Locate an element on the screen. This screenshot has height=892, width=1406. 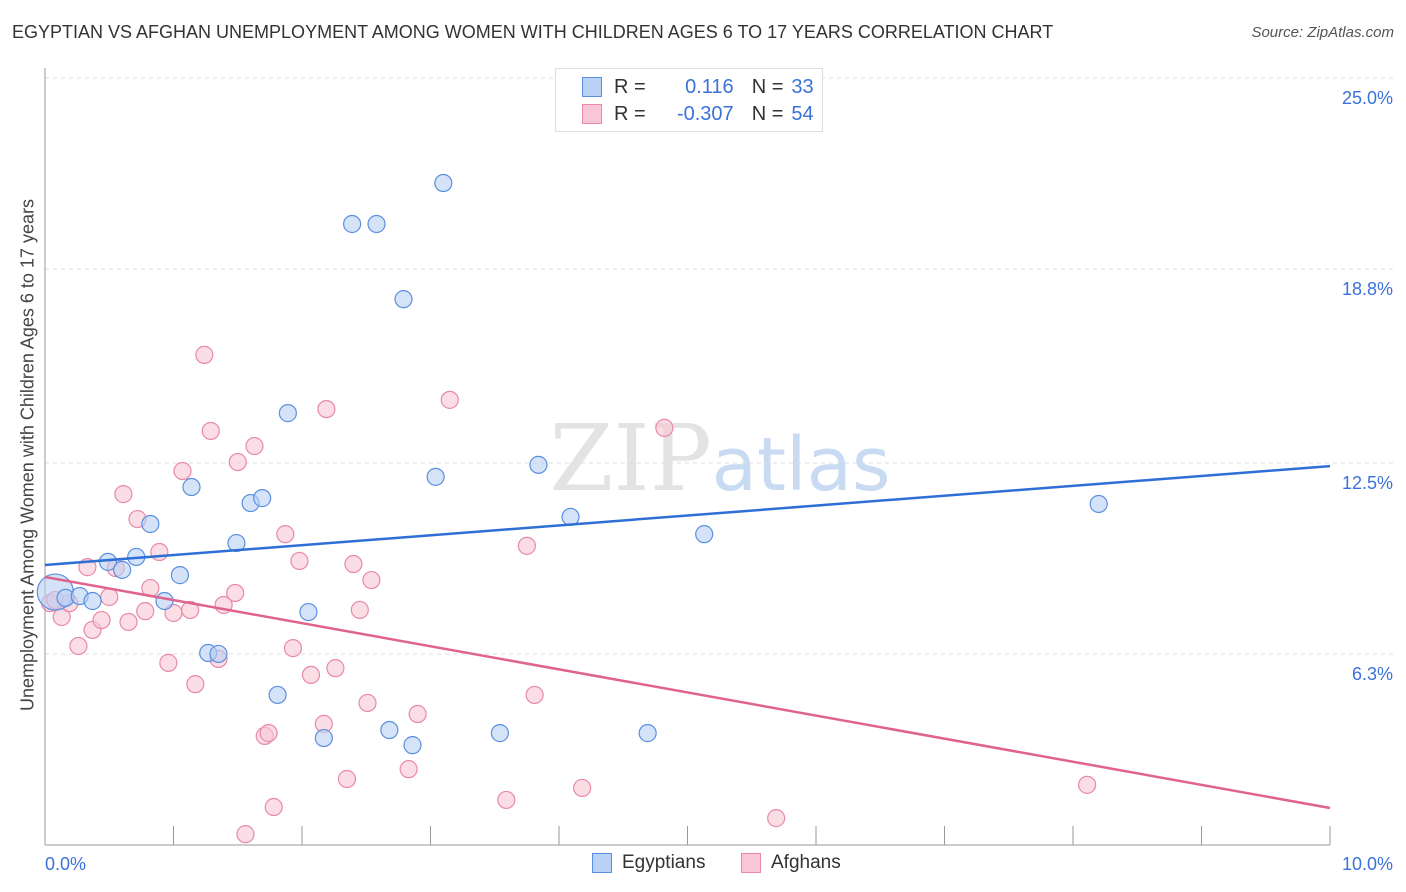
legend-label: Egyptians is located at coordinates (664, 862).